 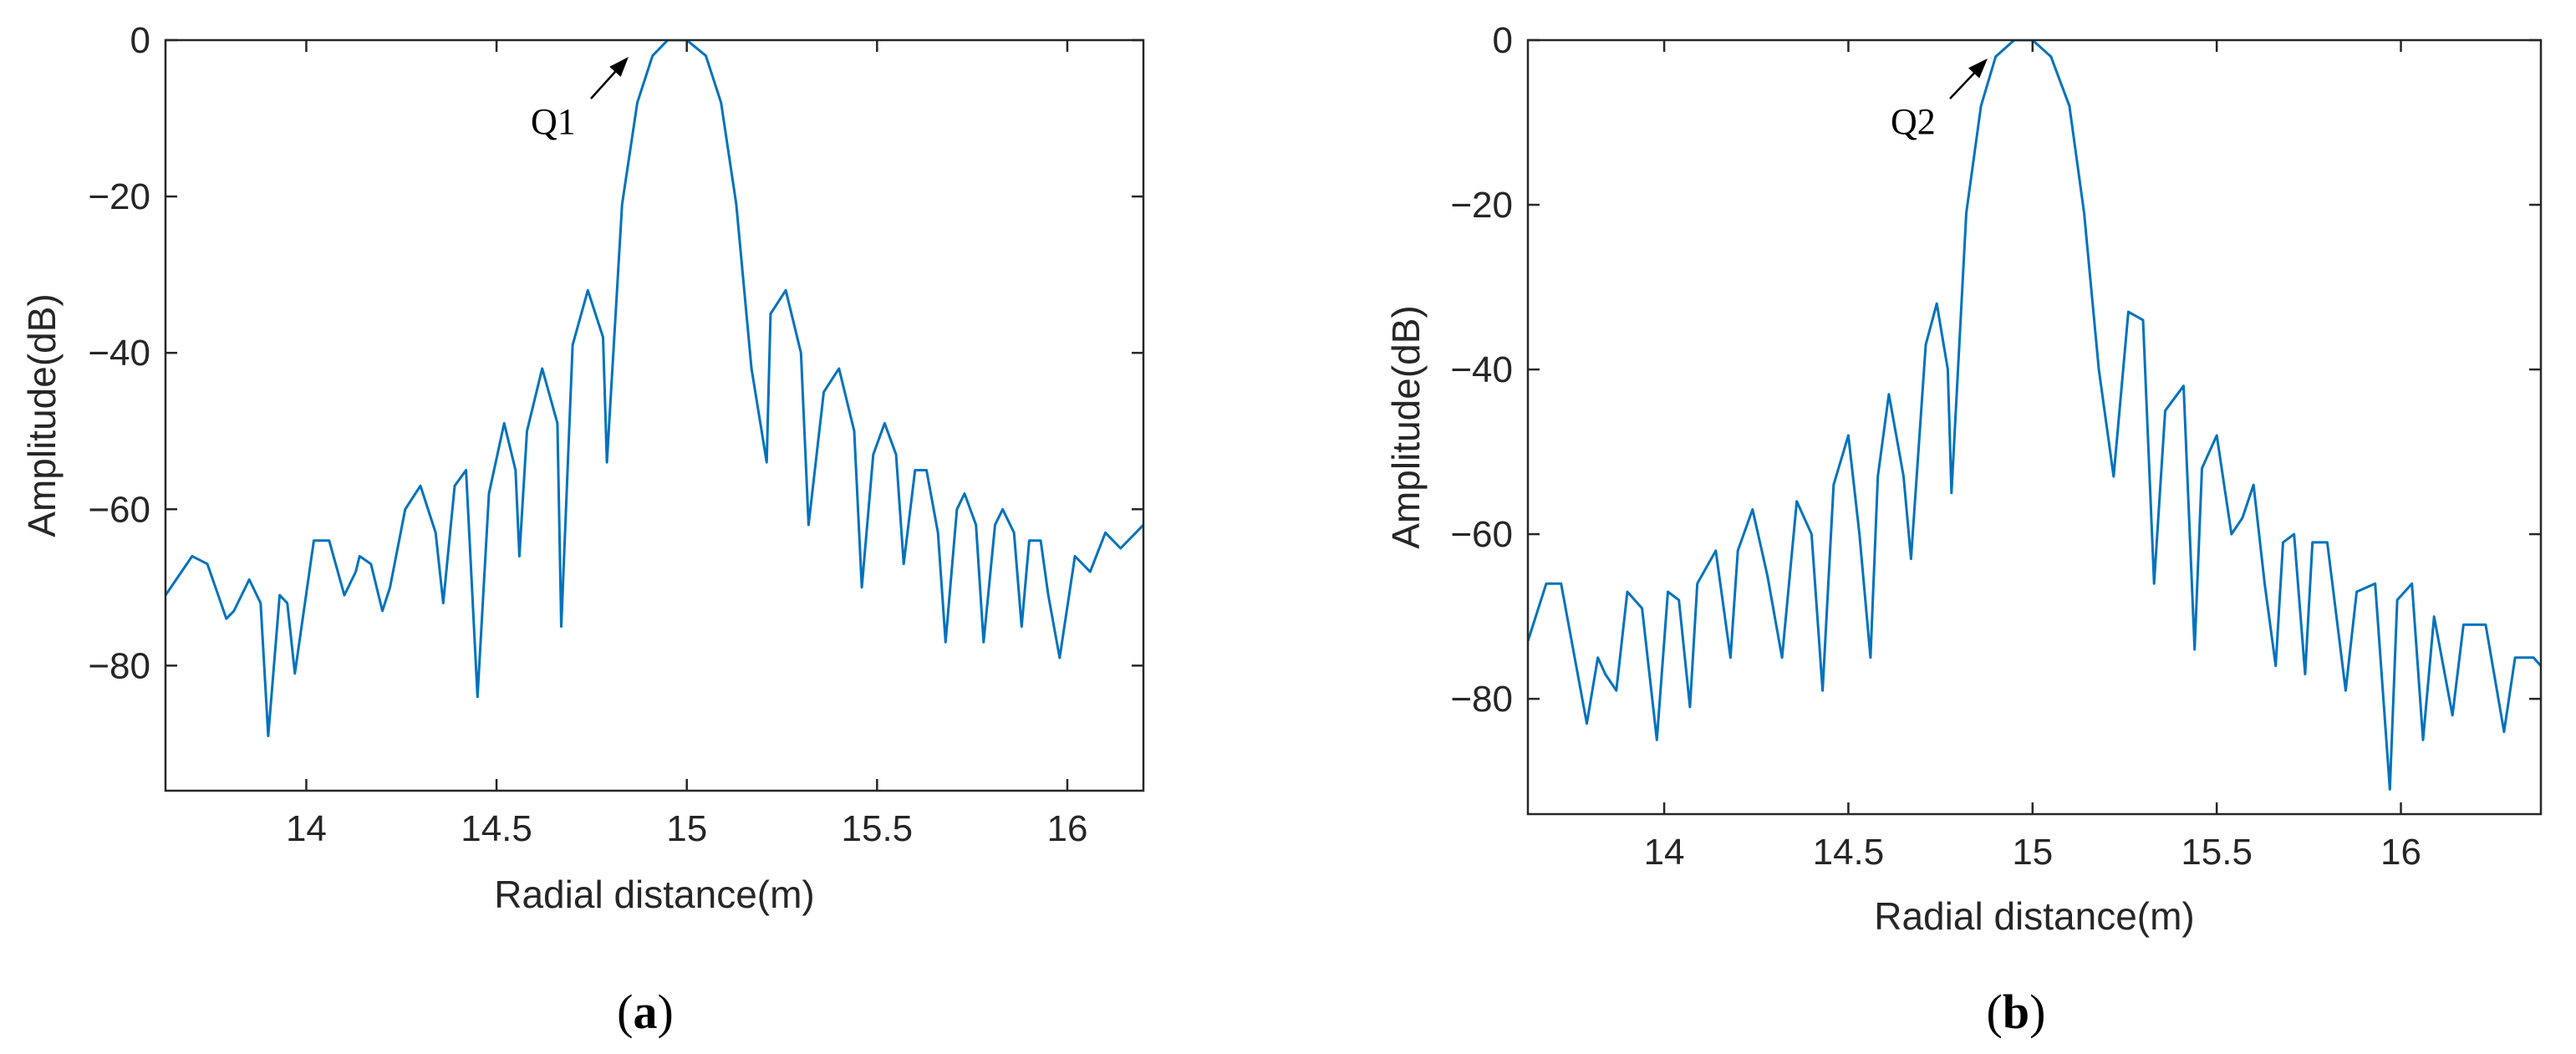 I want to click on panel-label-letter: a, so click(x=646, y=1012).